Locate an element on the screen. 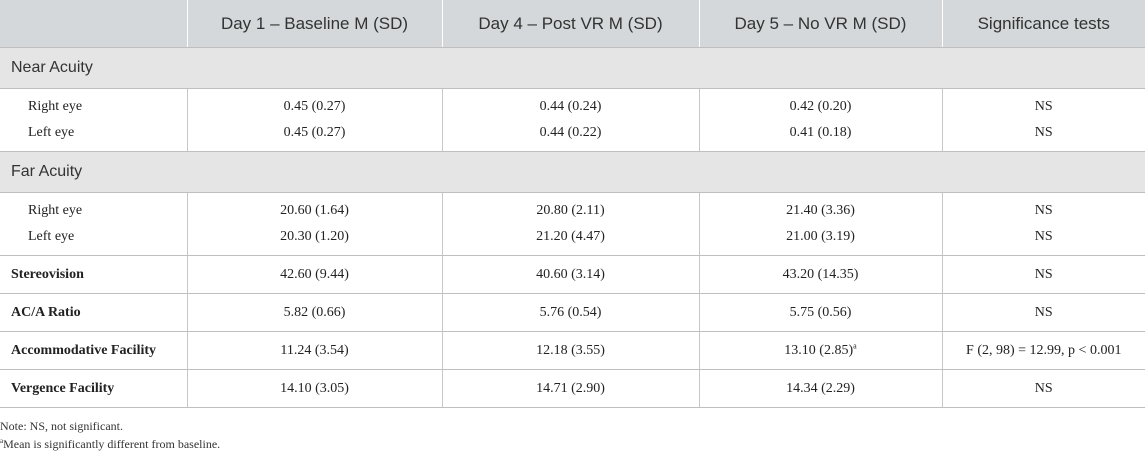 This screenshot has height=453, width=1145. cell-day5: 21.00 (3.19) is located at coordinates (820, 240).